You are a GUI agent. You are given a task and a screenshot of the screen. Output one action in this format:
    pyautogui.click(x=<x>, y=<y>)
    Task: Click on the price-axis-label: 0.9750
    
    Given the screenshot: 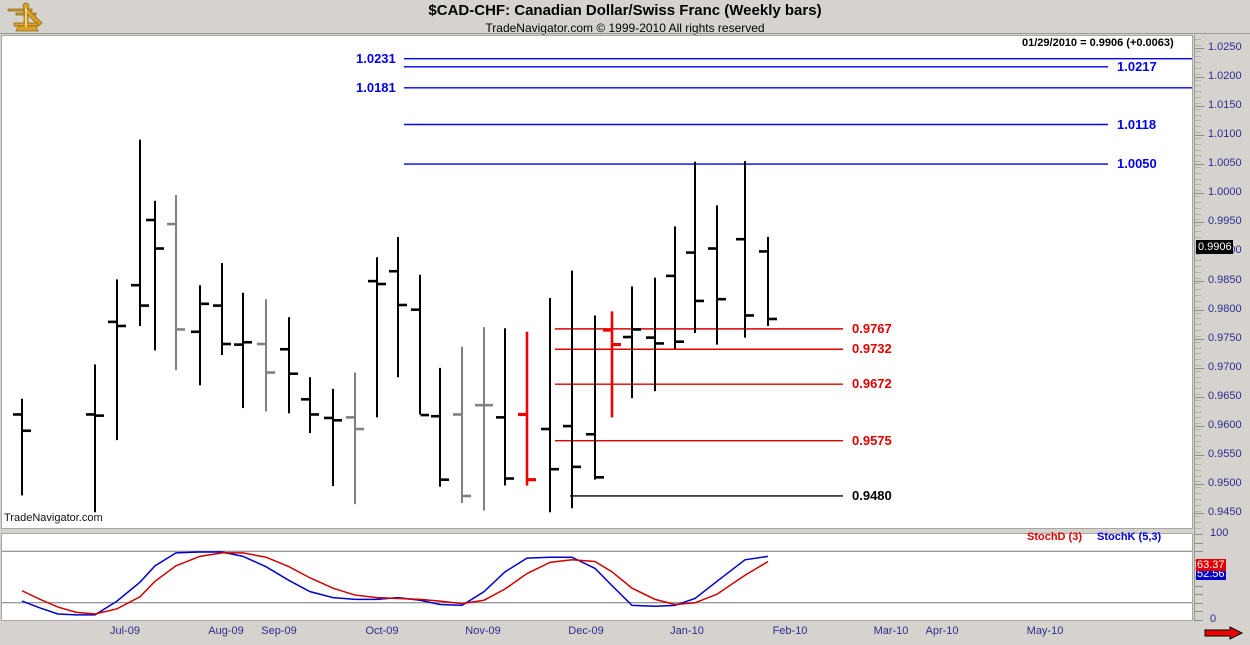 What is the action you would take?
    pyautogui.click(x=1225, y=337)
    